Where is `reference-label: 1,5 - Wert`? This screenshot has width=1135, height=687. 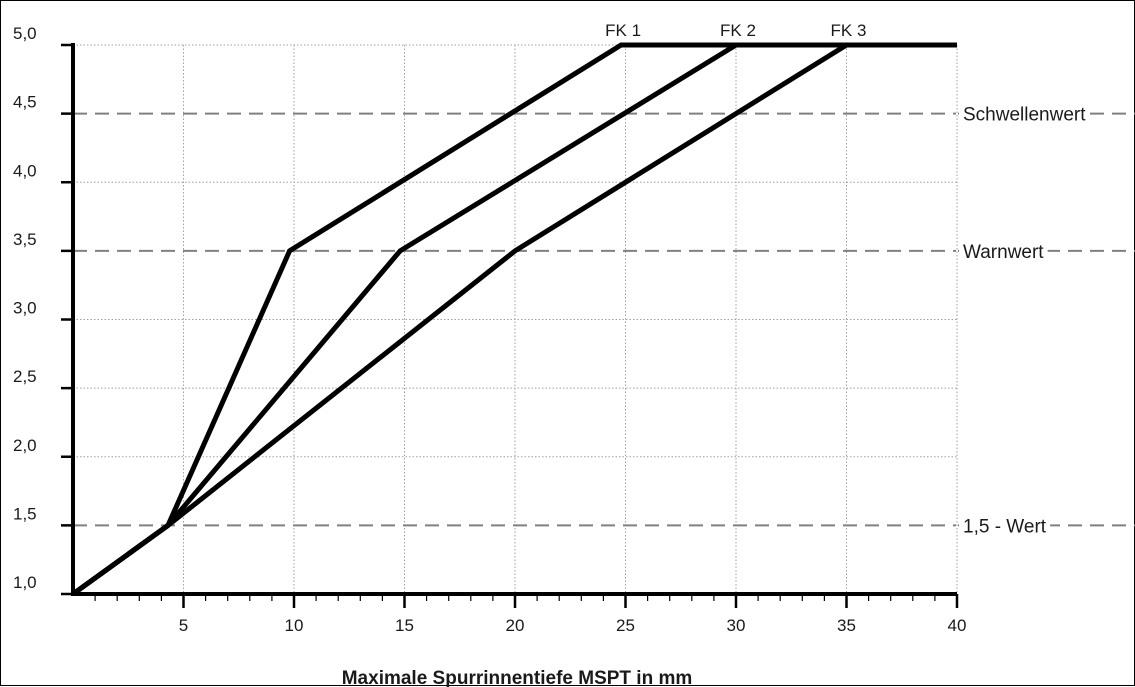 reference-label: 1,5 - Wert is located at coordinates (1005, 526).